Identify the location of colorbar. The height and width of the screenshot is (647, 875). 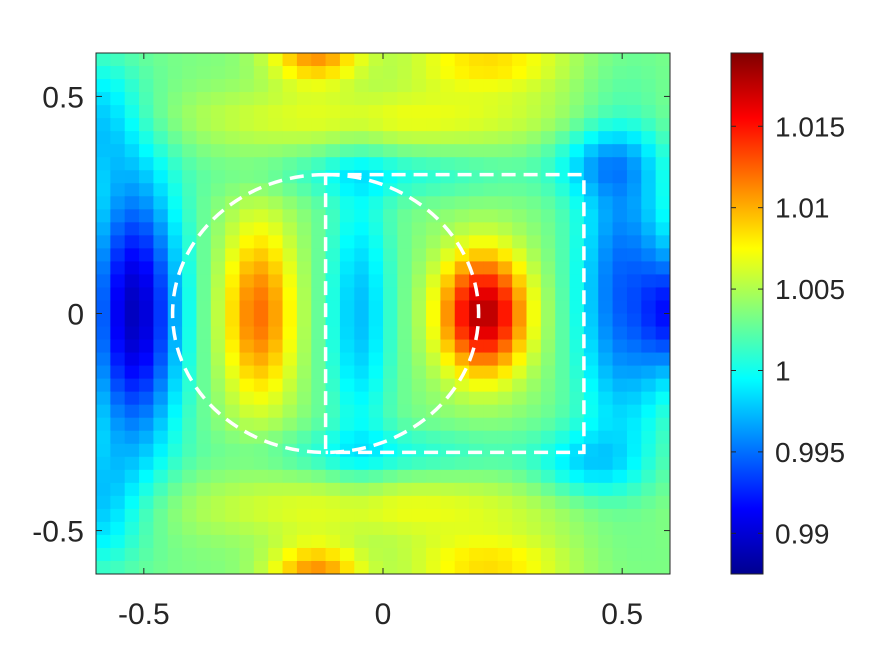
(747, 313).